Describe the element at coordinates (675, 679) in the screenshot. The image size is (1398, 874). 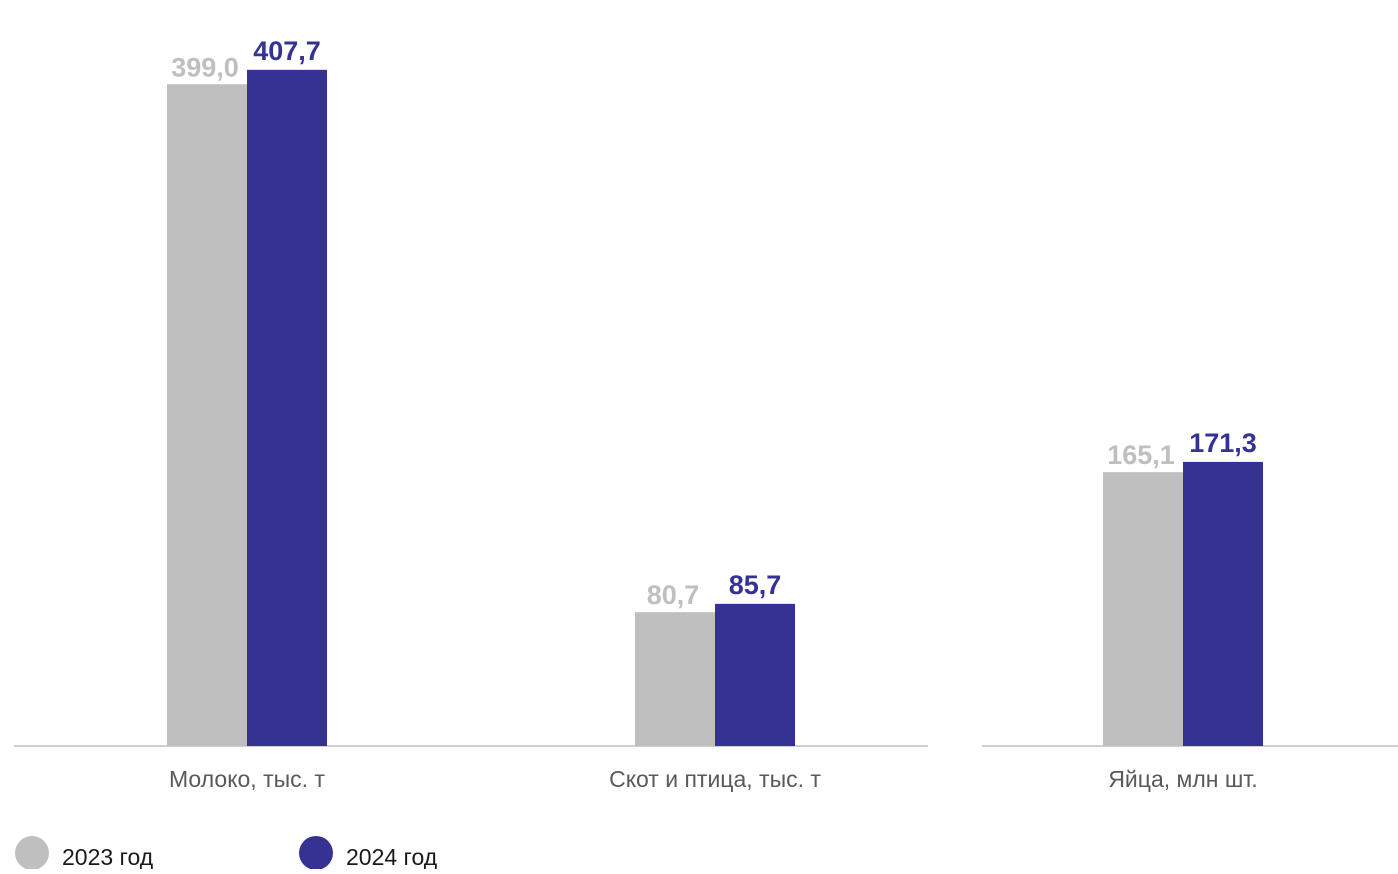
I see `bar-2023-год-2` at that location.